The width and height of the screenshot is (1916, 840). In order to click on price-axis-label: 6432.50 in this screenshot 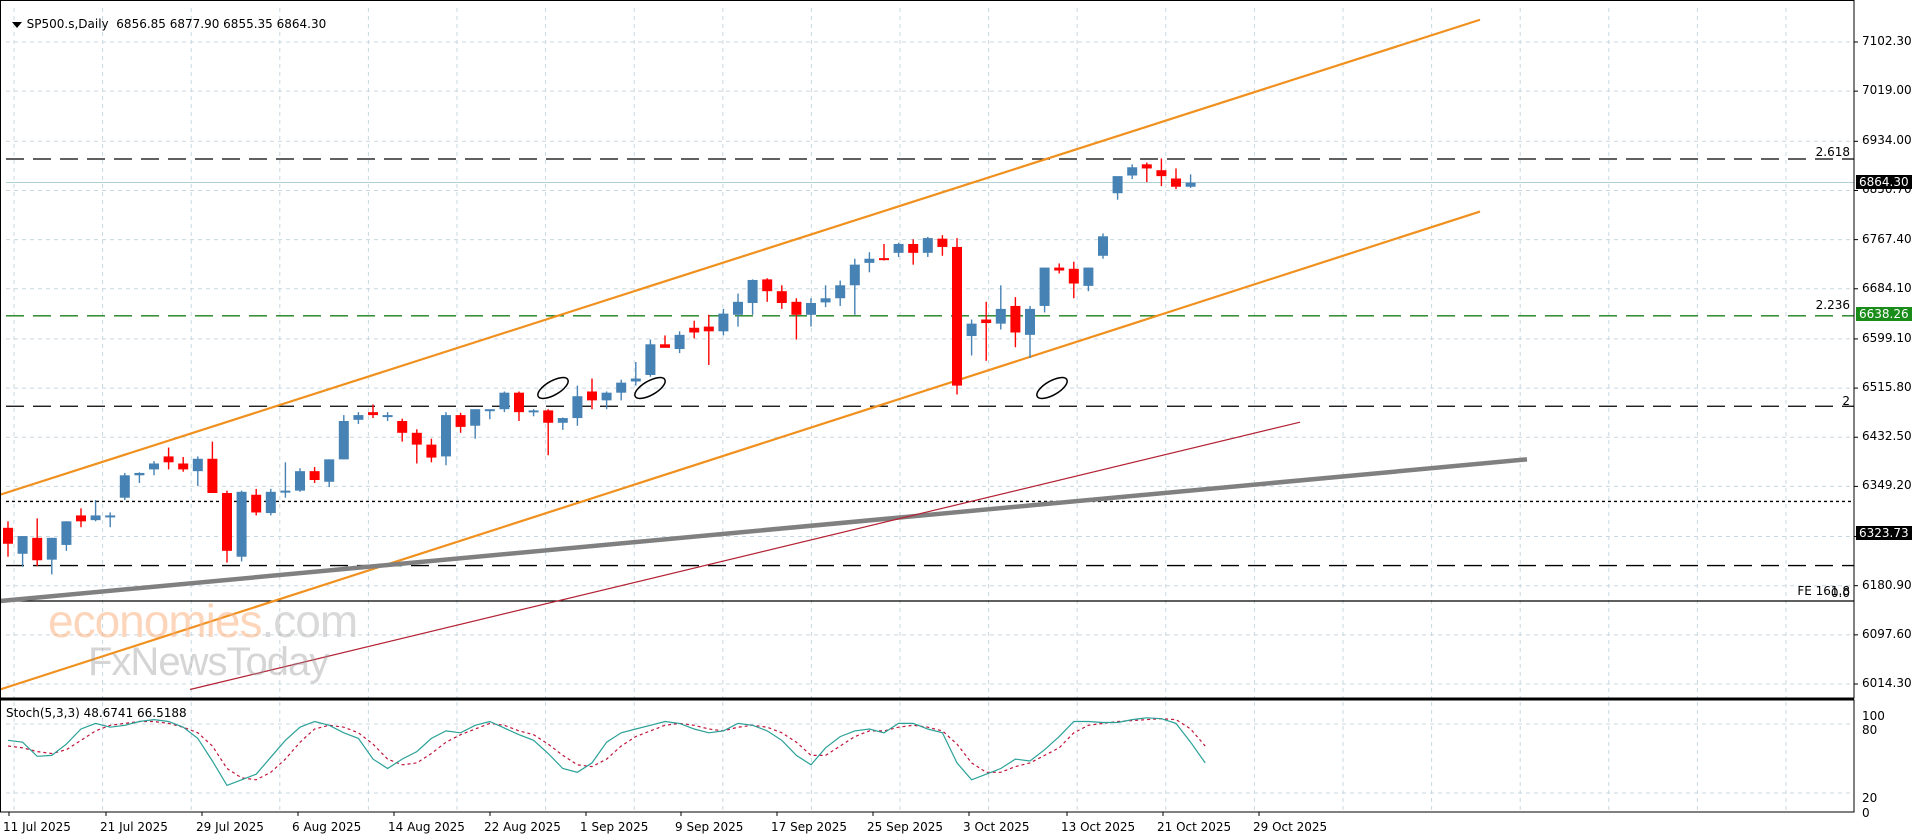, I will do `click(1887, 436)`.